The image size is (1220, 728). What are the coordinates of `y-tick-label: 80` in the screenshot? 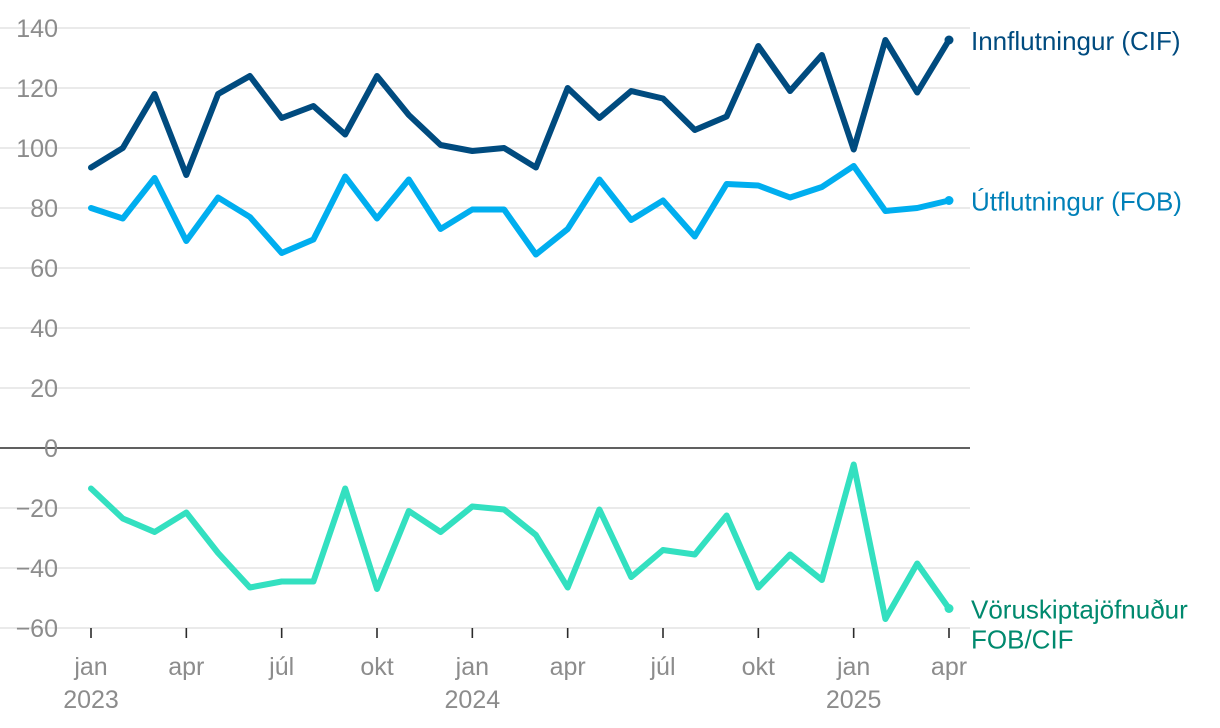 It's located at (44, 209).